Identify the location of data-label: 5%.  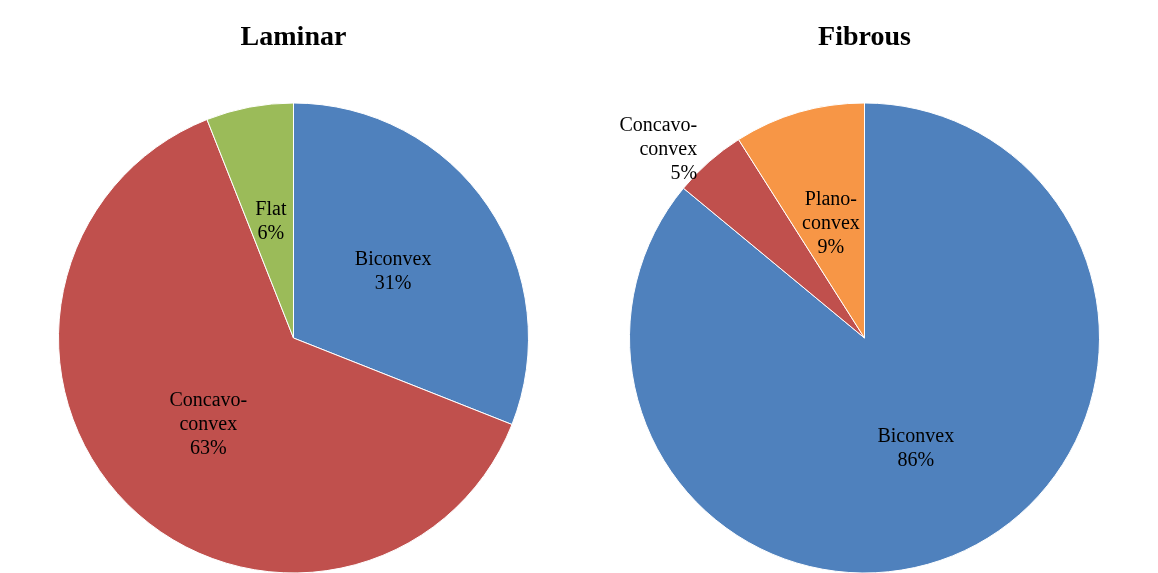
(684, 172).